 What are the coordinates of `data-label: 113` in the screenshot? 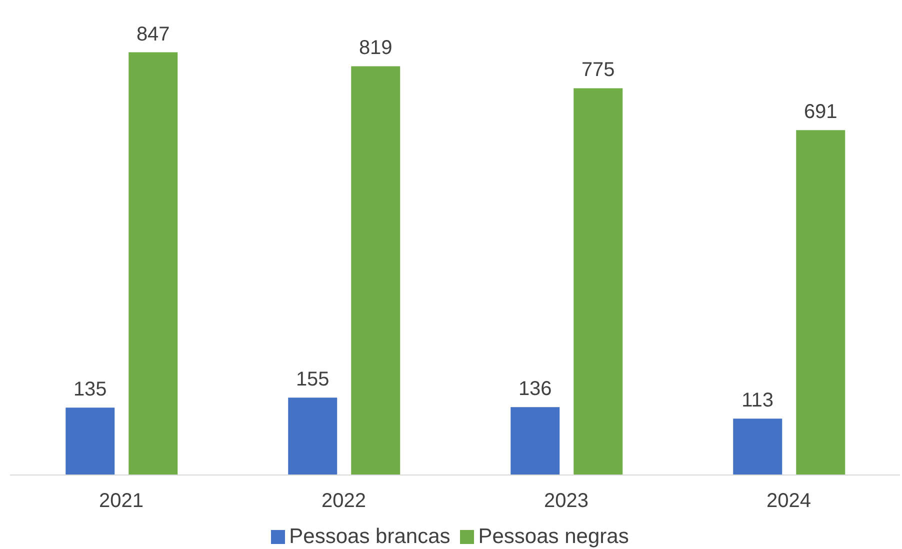 It's located at (758, 401).